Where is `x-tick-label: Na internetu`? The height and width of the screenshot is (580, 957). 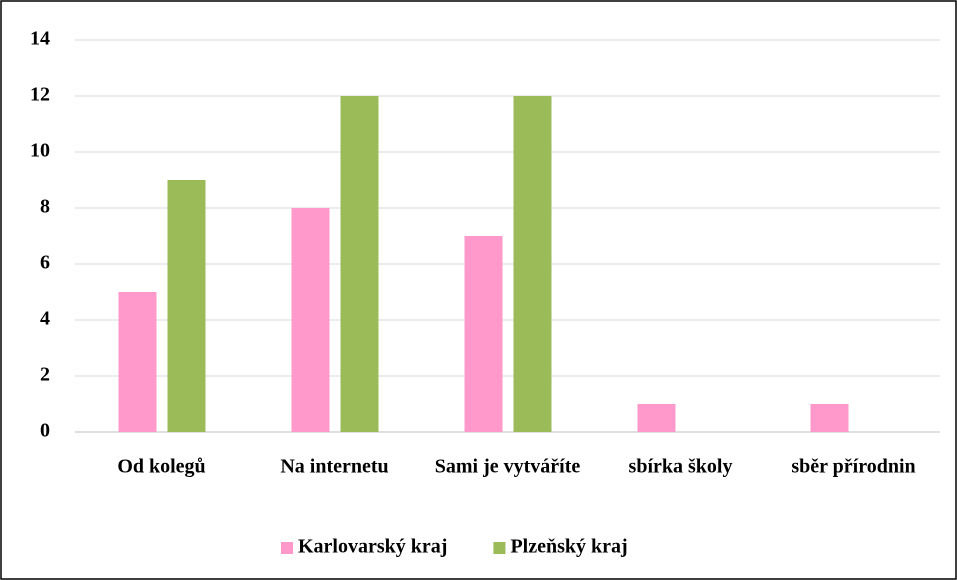
x-tick-label: Na internetu is located at coordinates (334, 467).